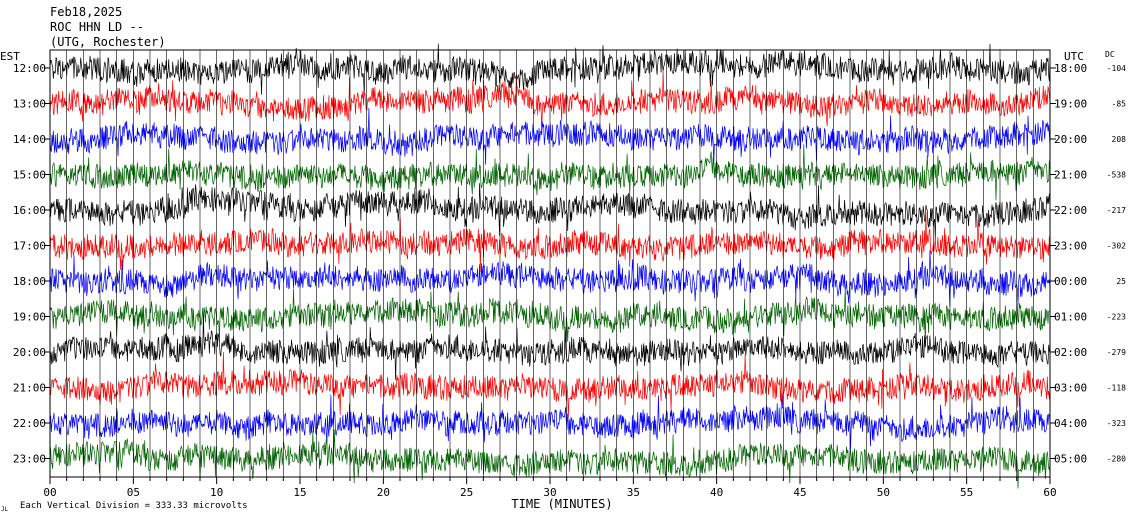  I want to click on est-hour-label: 13:00, so click(29, 104).